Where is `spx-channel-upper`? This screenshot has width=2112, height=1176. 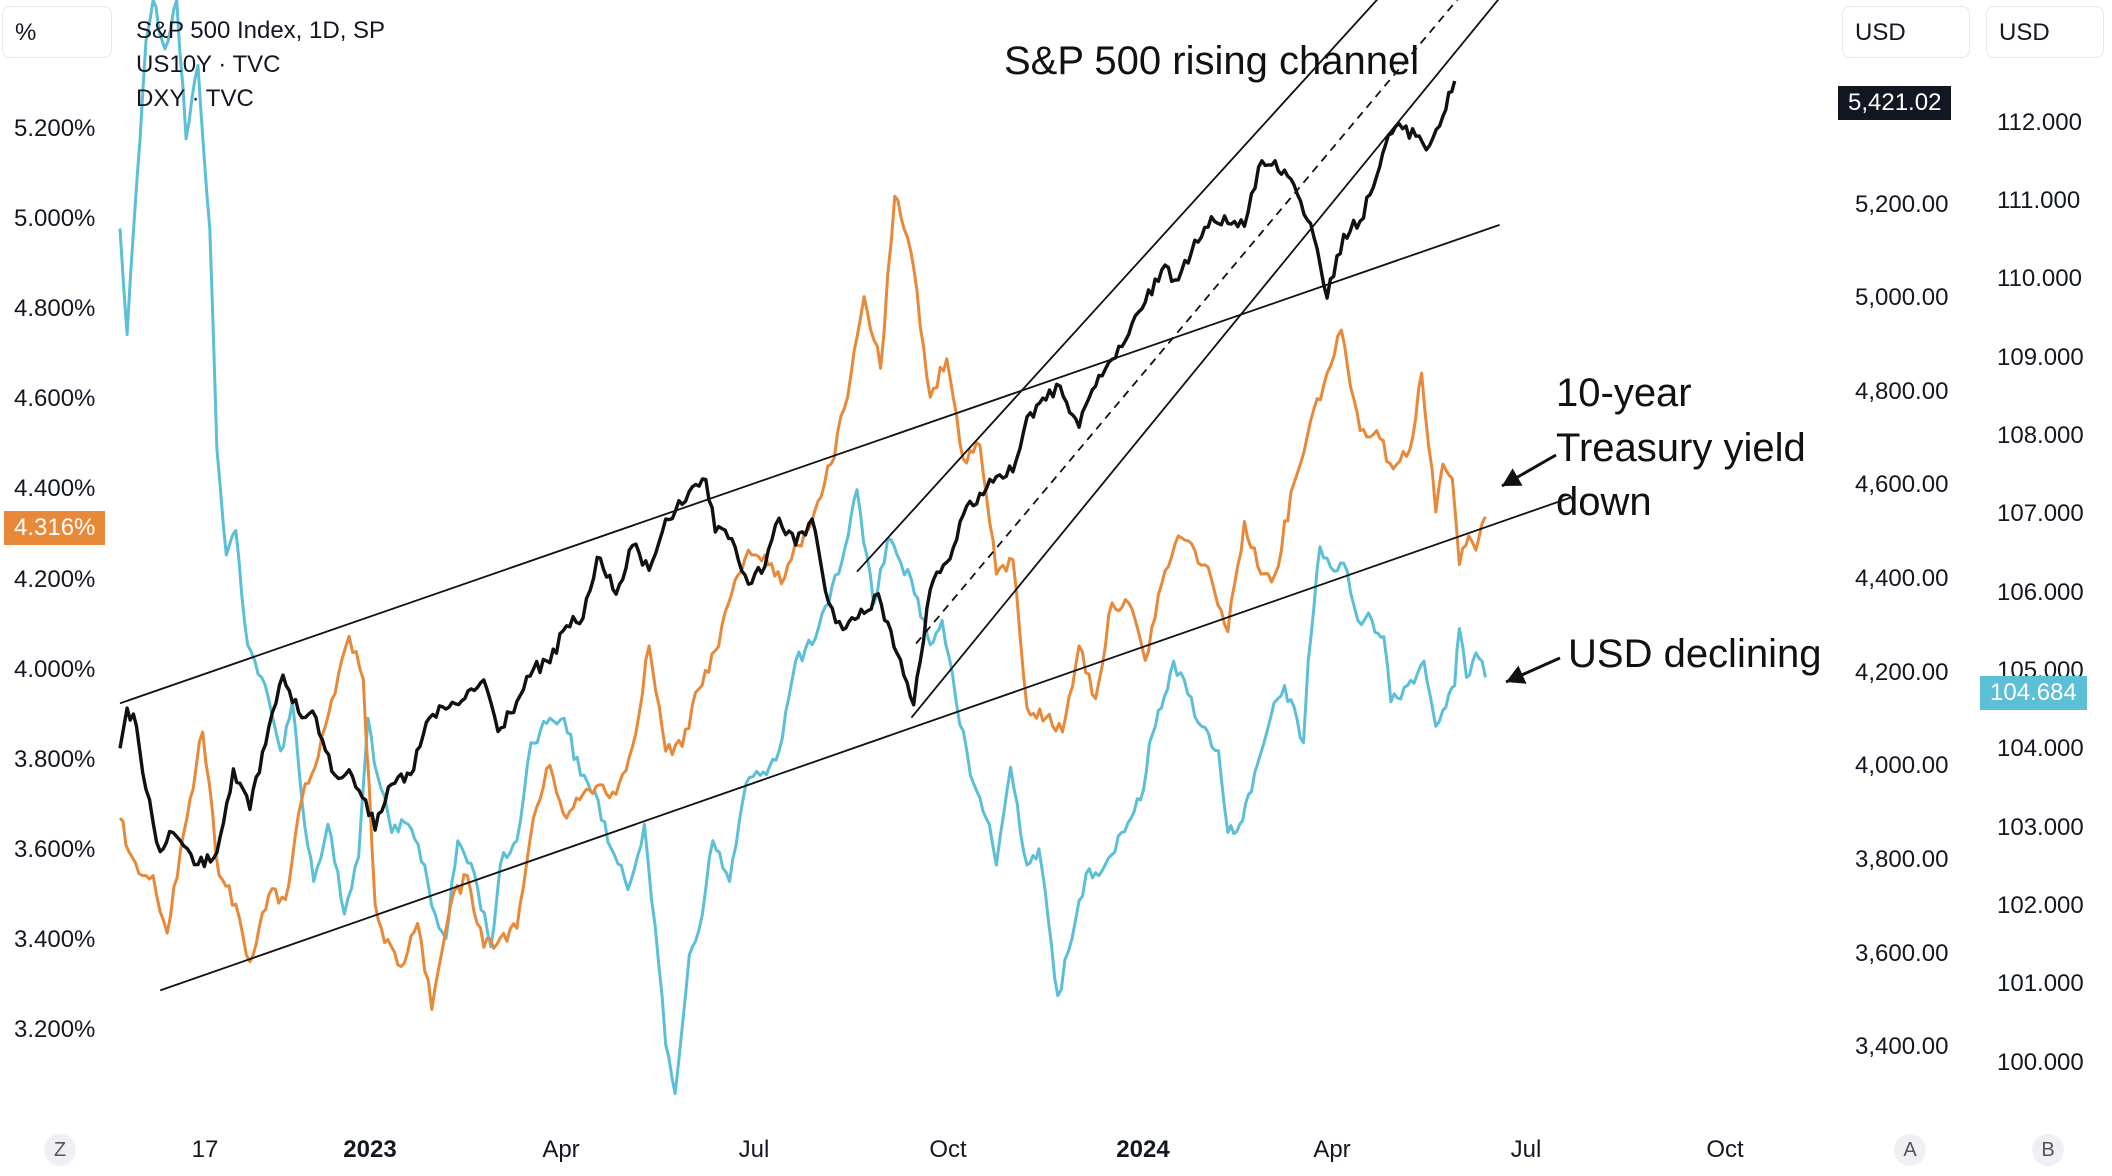 spx-channel-upper is located at coordinates (1144, 286).